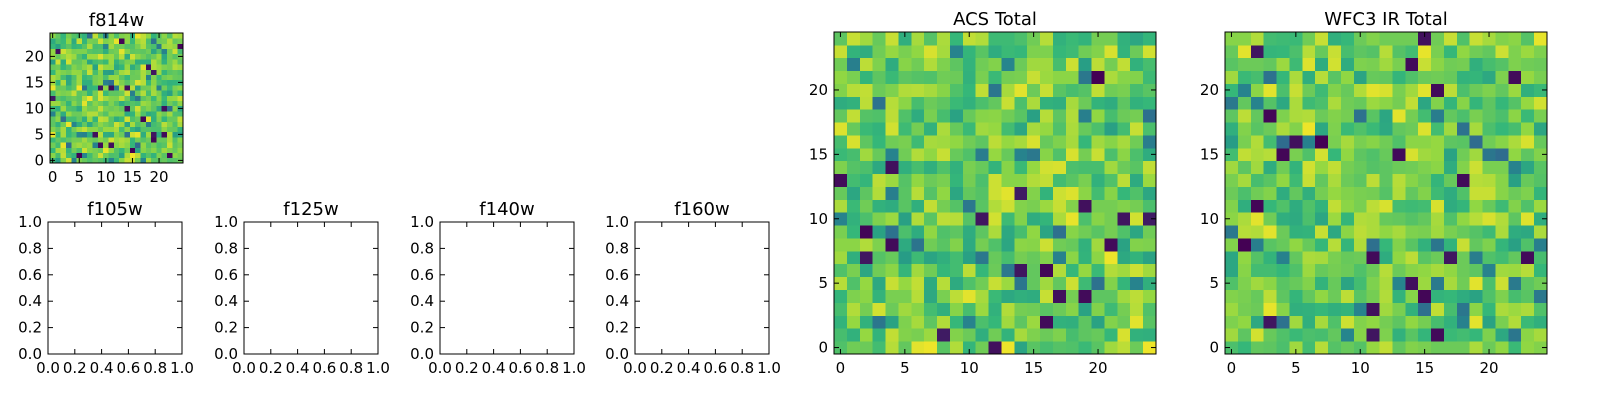 This screenshot has width=1600, height=400. What do you see at coordinates (105, 177) in the screenshot?
I see `x-tick-label: 10` at bounding box center [105, 177].